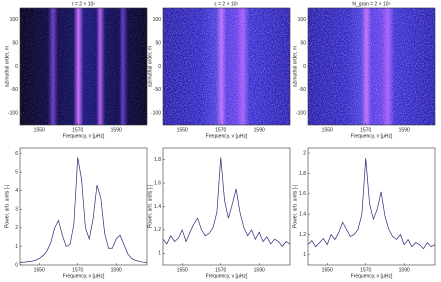 This screenshot has width=441, height=282. I want to click on y-tick-label: 3, so click(16, 210).